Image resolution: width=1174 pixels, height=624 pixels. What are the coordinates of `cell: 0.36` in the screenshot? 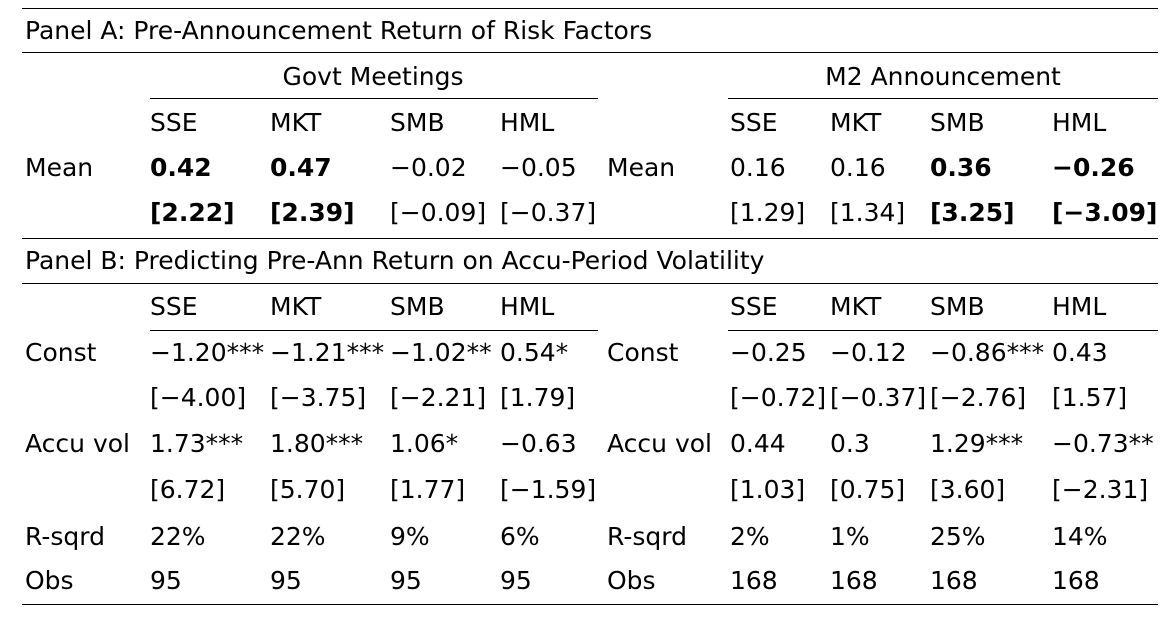 It's located at (961, 167).